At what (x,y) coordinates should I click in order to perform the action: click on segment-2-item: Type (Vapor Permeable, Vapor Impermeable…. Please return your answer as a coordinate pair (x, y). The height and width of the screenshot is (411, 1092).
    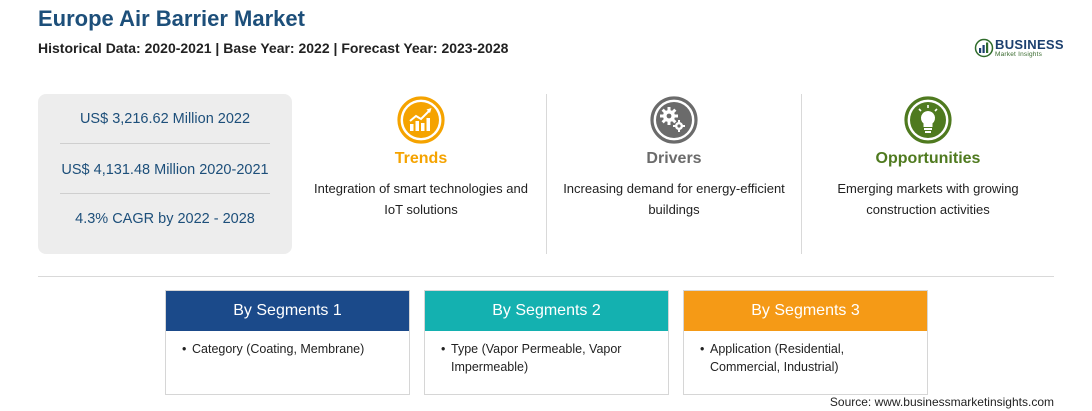
    Looking at the image, I should click on (547, 358).